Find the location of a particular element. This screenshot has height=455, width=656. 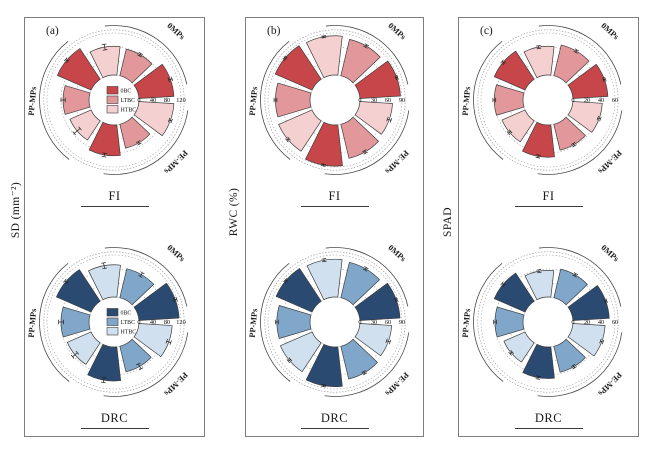

tick-label: 30 is located at coordinates (374, 322).